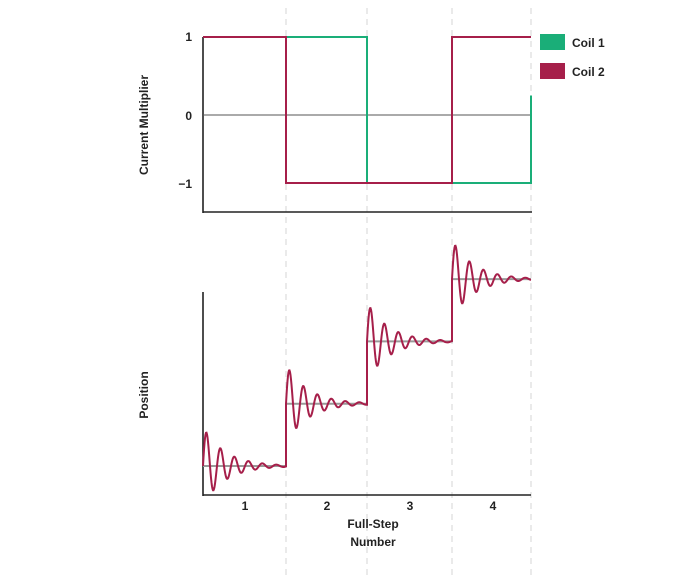 The height and width of the screenshot is (587, 691). I want to click on y-tick-label: −1, so click(185, 184).